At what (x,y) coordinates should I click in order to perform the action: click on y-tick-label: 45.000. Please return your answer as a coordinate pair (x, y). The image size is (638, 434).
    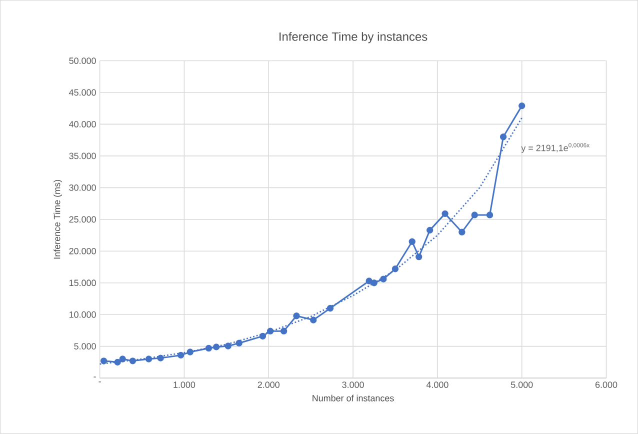
    Looking at the image, I should click on (82, 92).